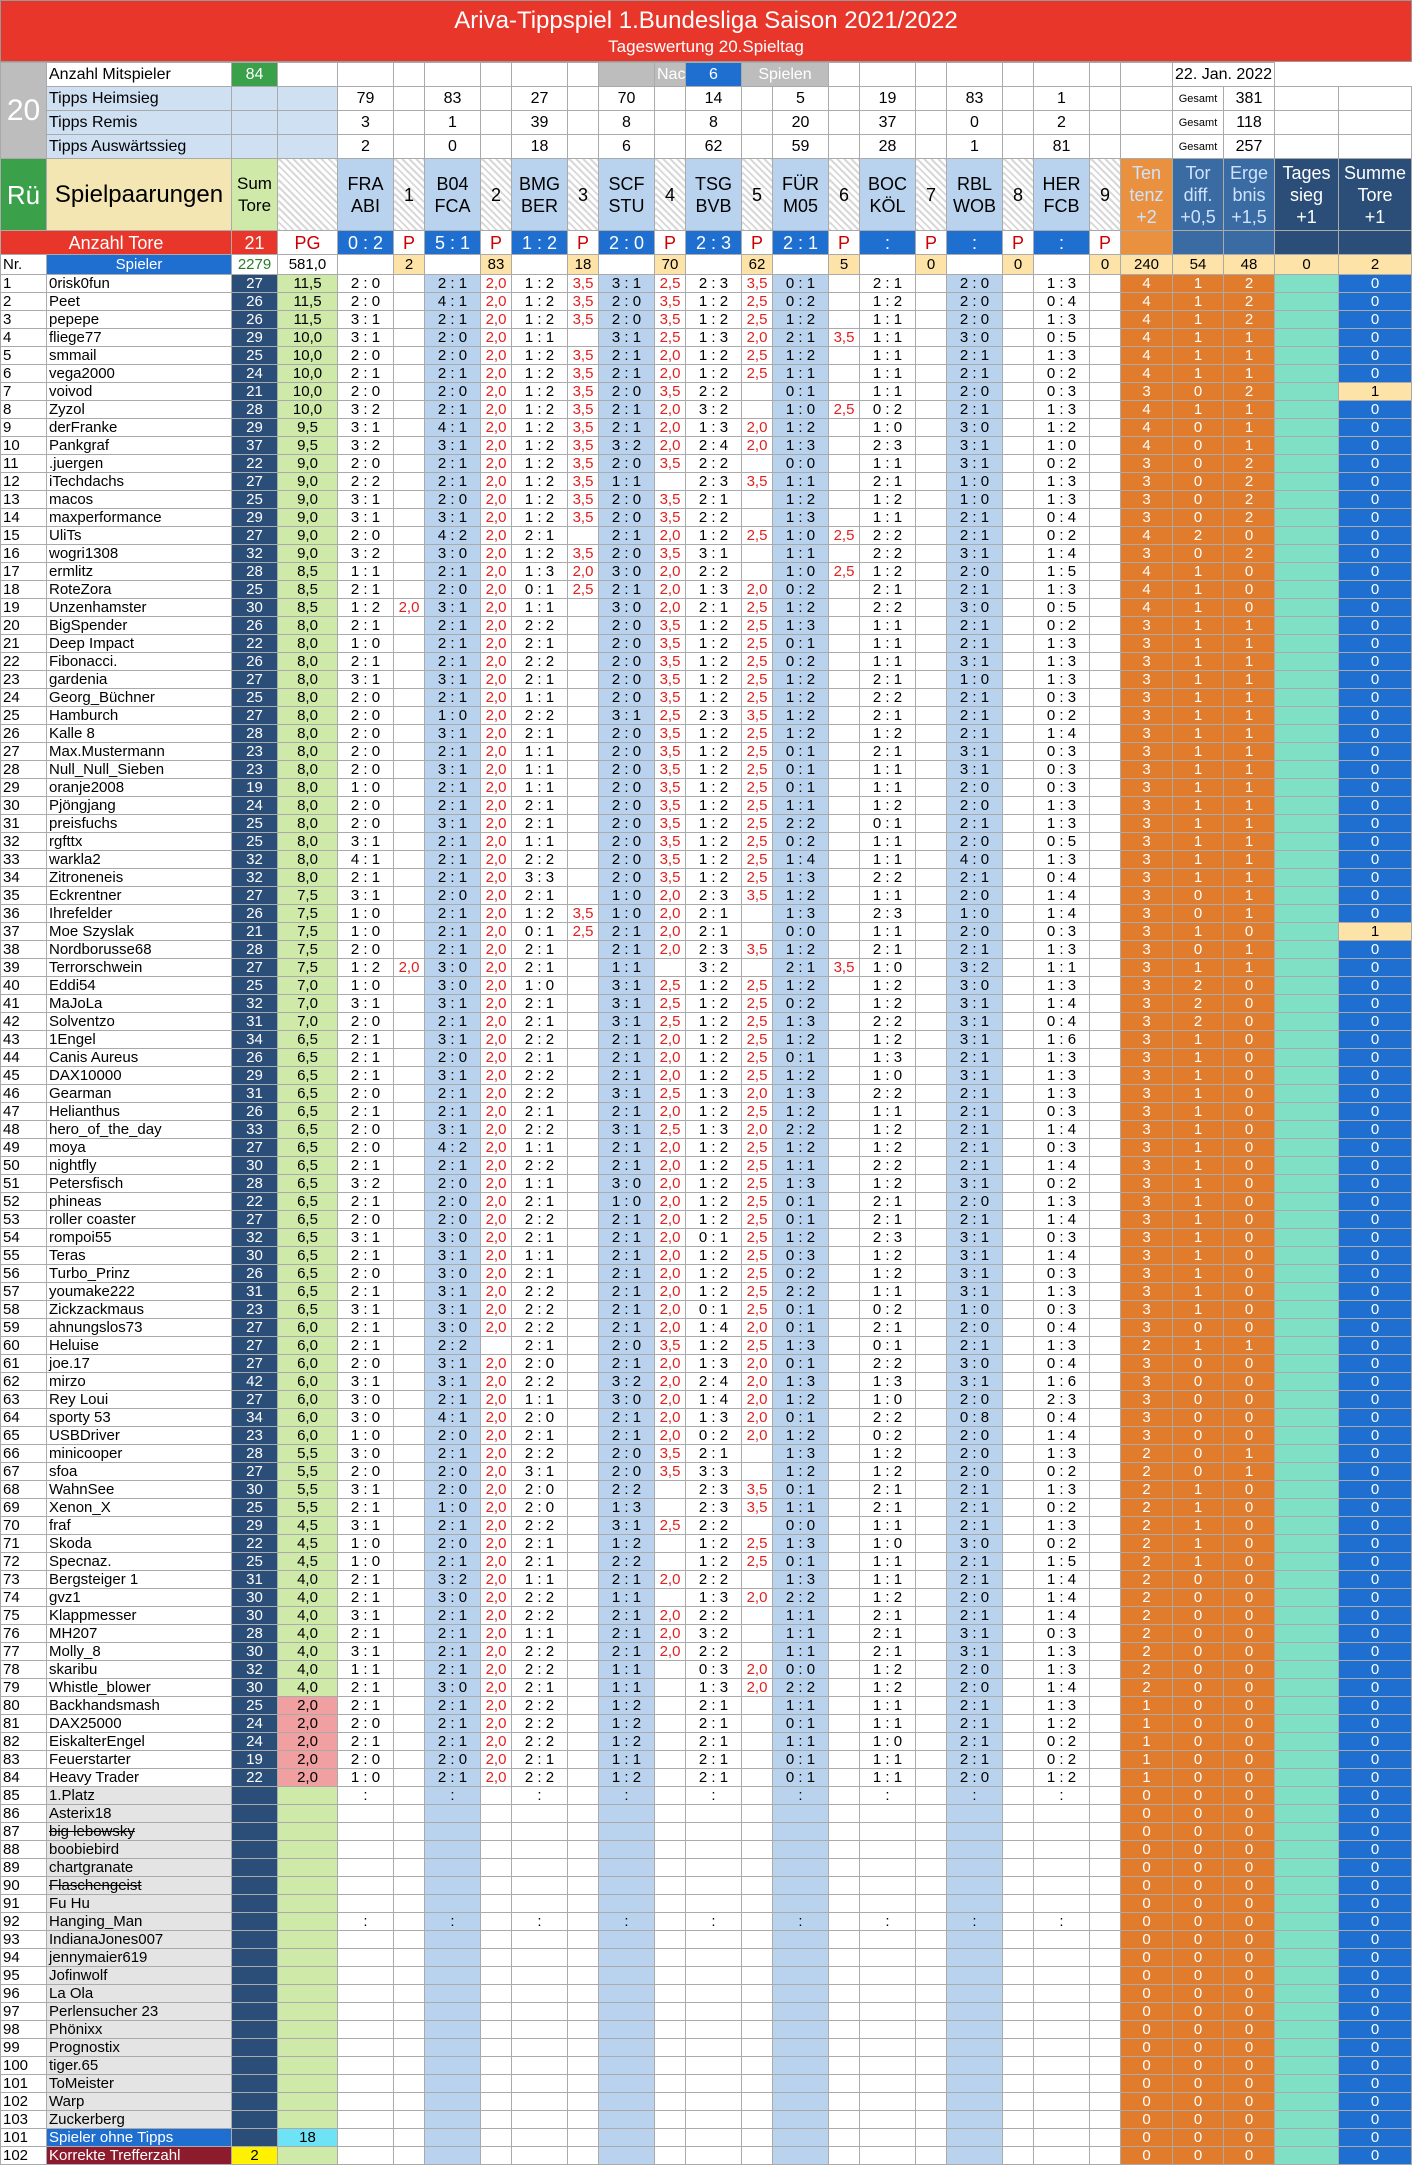 Image resolution: width=1412 pixels, height=2165 pixels. I want to click on player-name: wogri1308, so click(139, 553).